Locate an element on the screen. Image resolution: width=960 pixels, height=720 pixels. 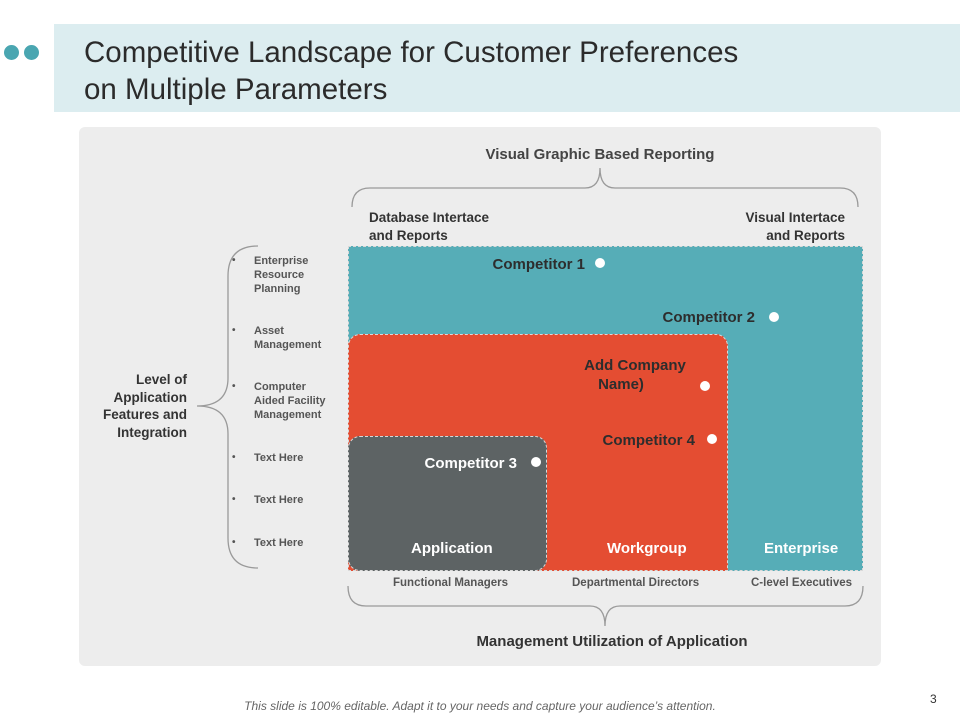
competitor-1-marker is located at coordinates (600, 263).